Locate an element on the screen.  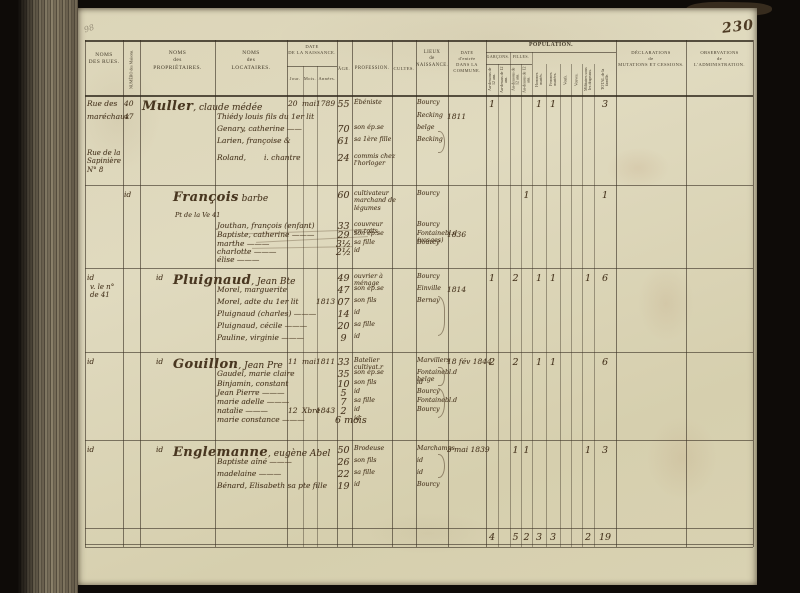
cell-hm: 1 is located at coordinates (539, 362).